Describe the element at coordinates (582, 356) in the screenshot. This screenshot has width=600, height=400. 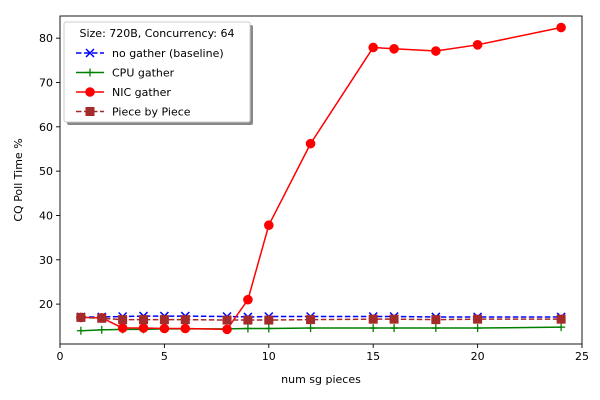
I see `x-tick-label: 25` at that location.